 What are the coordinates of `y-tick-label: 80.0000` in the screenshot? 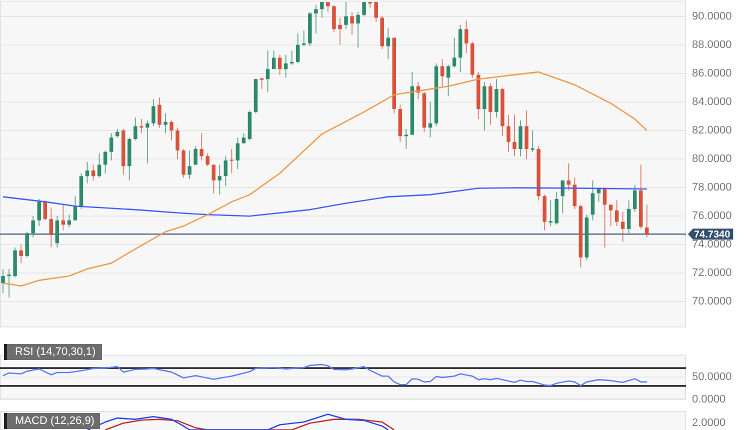 It's located at (712, 159).